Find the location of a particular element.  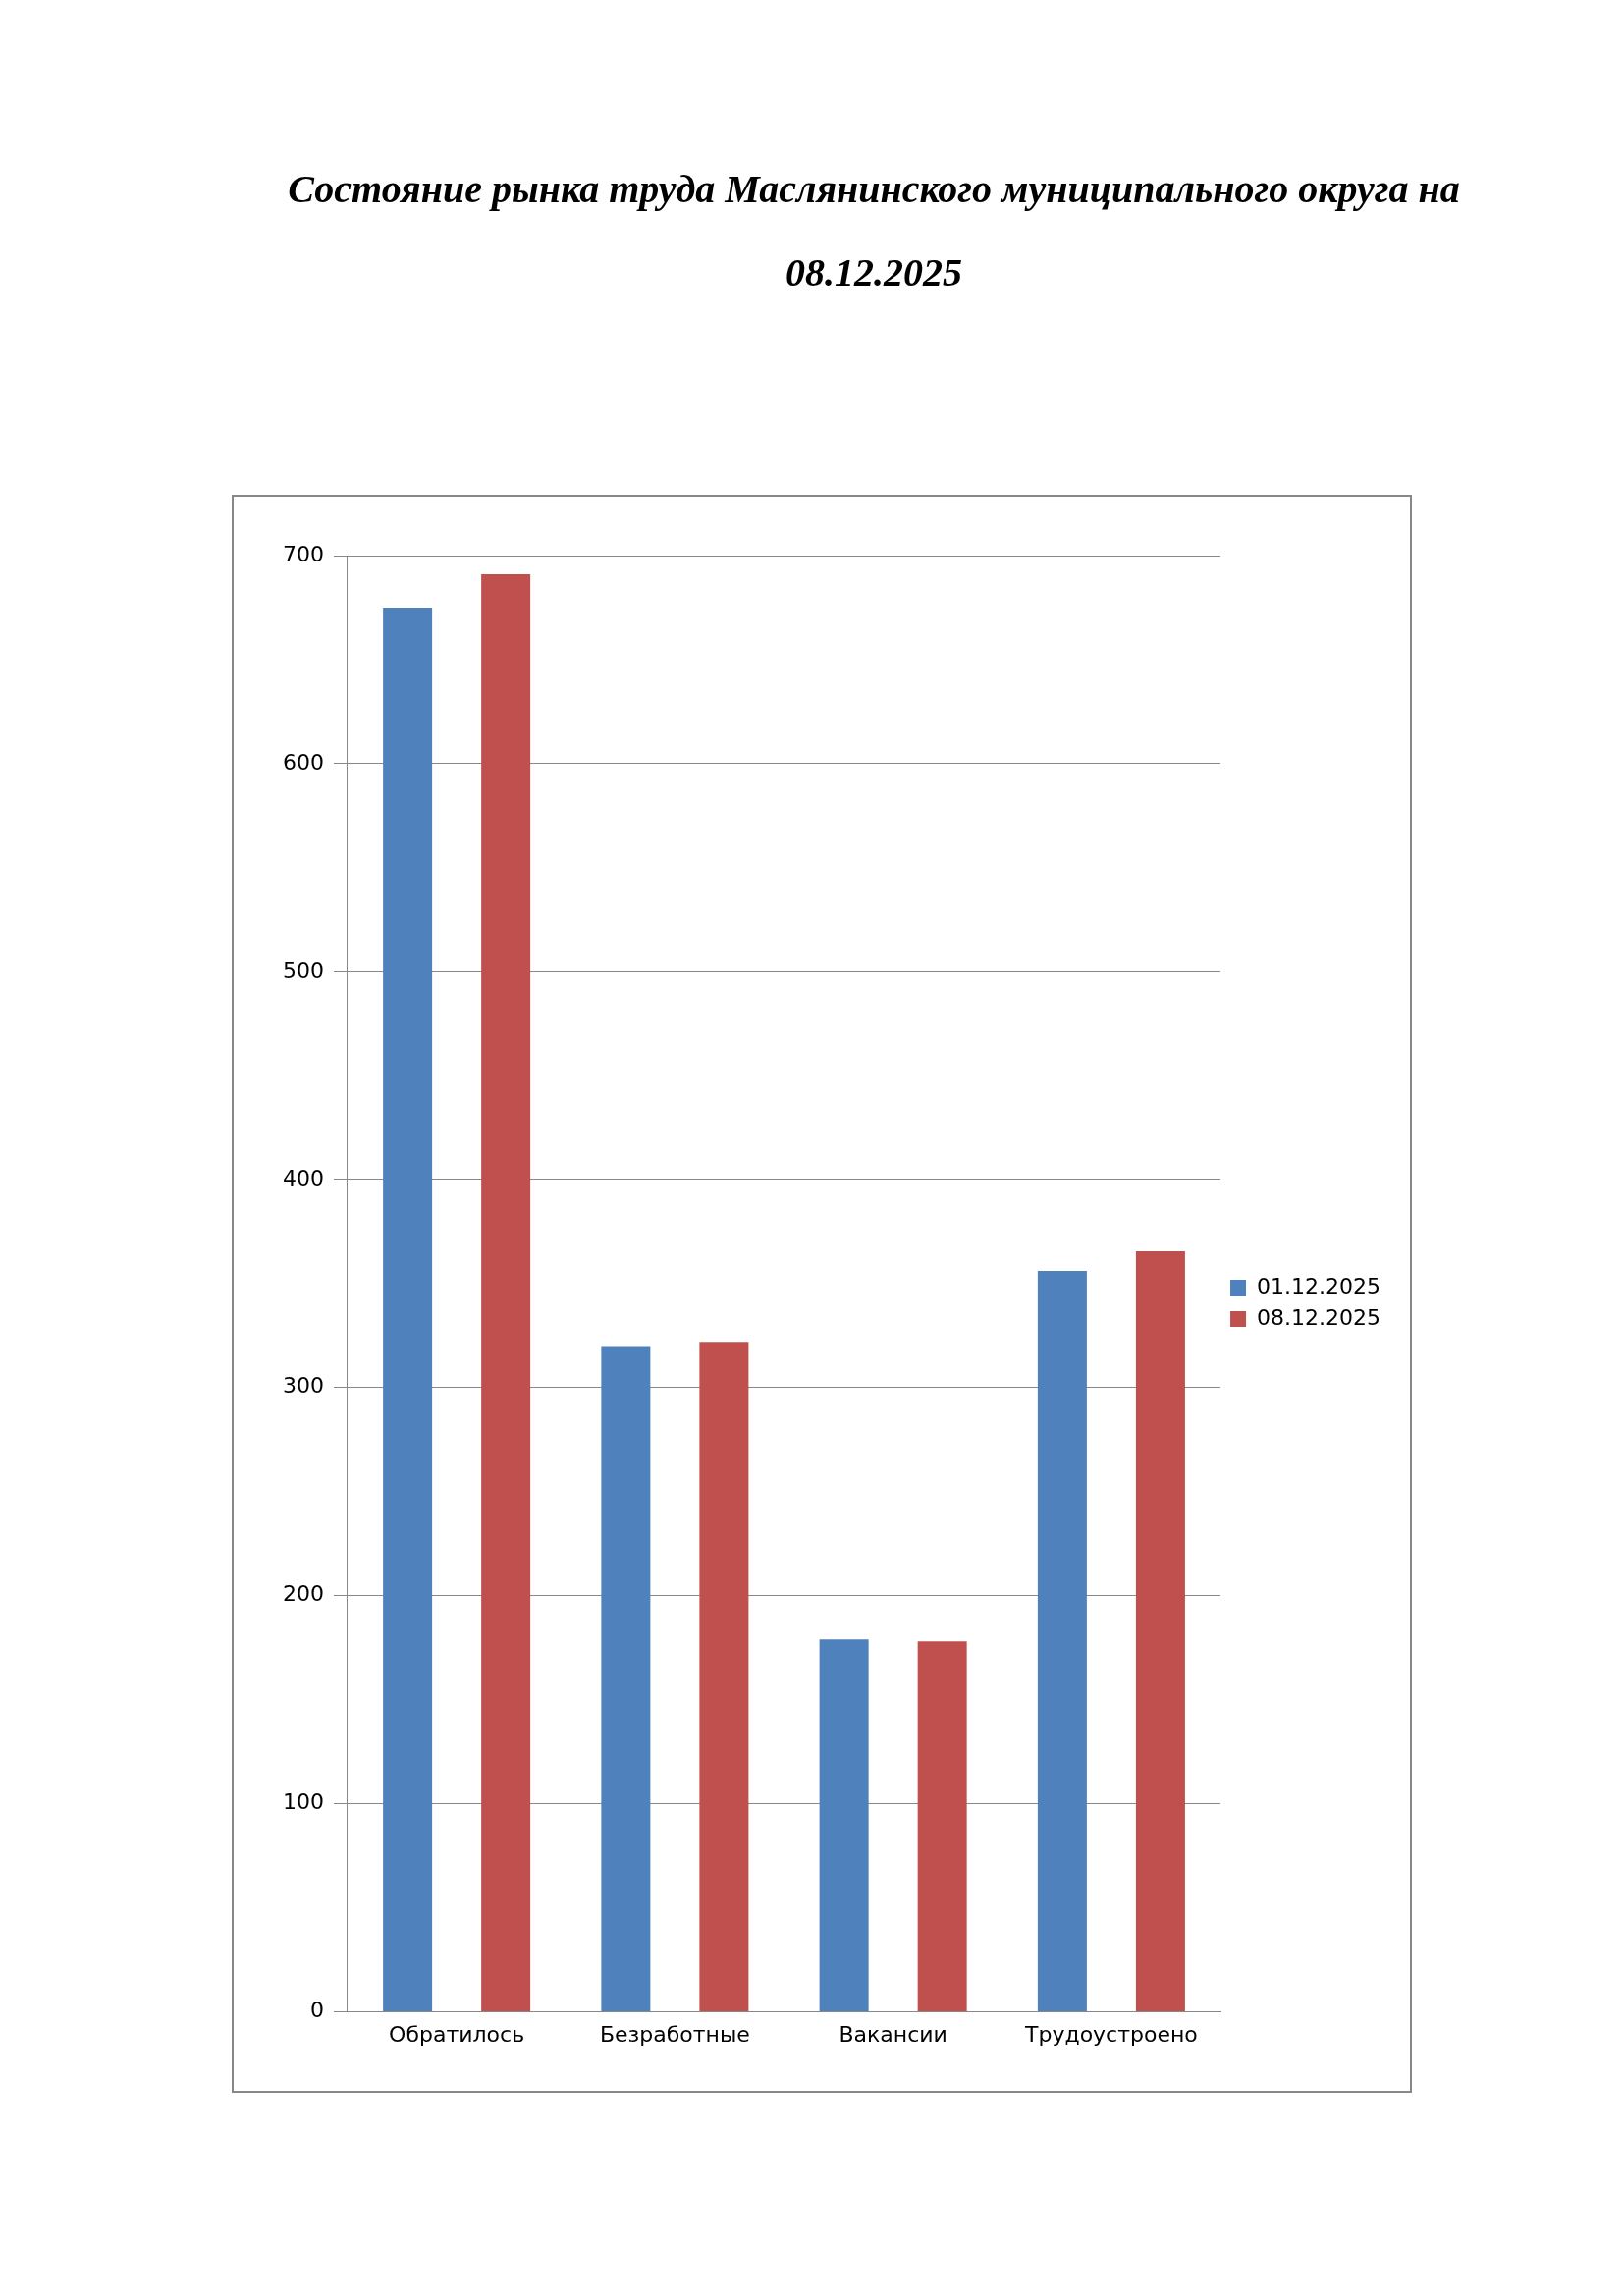

x-tick-label: Обратилось is located at coordinates (457, 2034).